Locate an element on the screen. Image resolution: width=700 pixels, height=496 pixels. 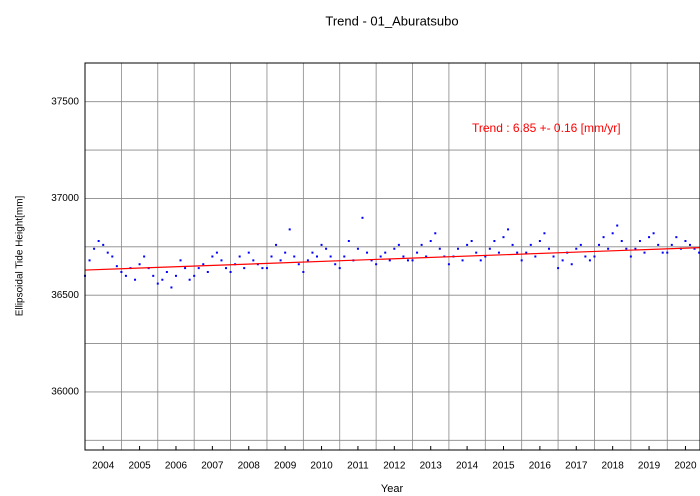
y-tick-label: 36000 is located at coordinates (65, 392).